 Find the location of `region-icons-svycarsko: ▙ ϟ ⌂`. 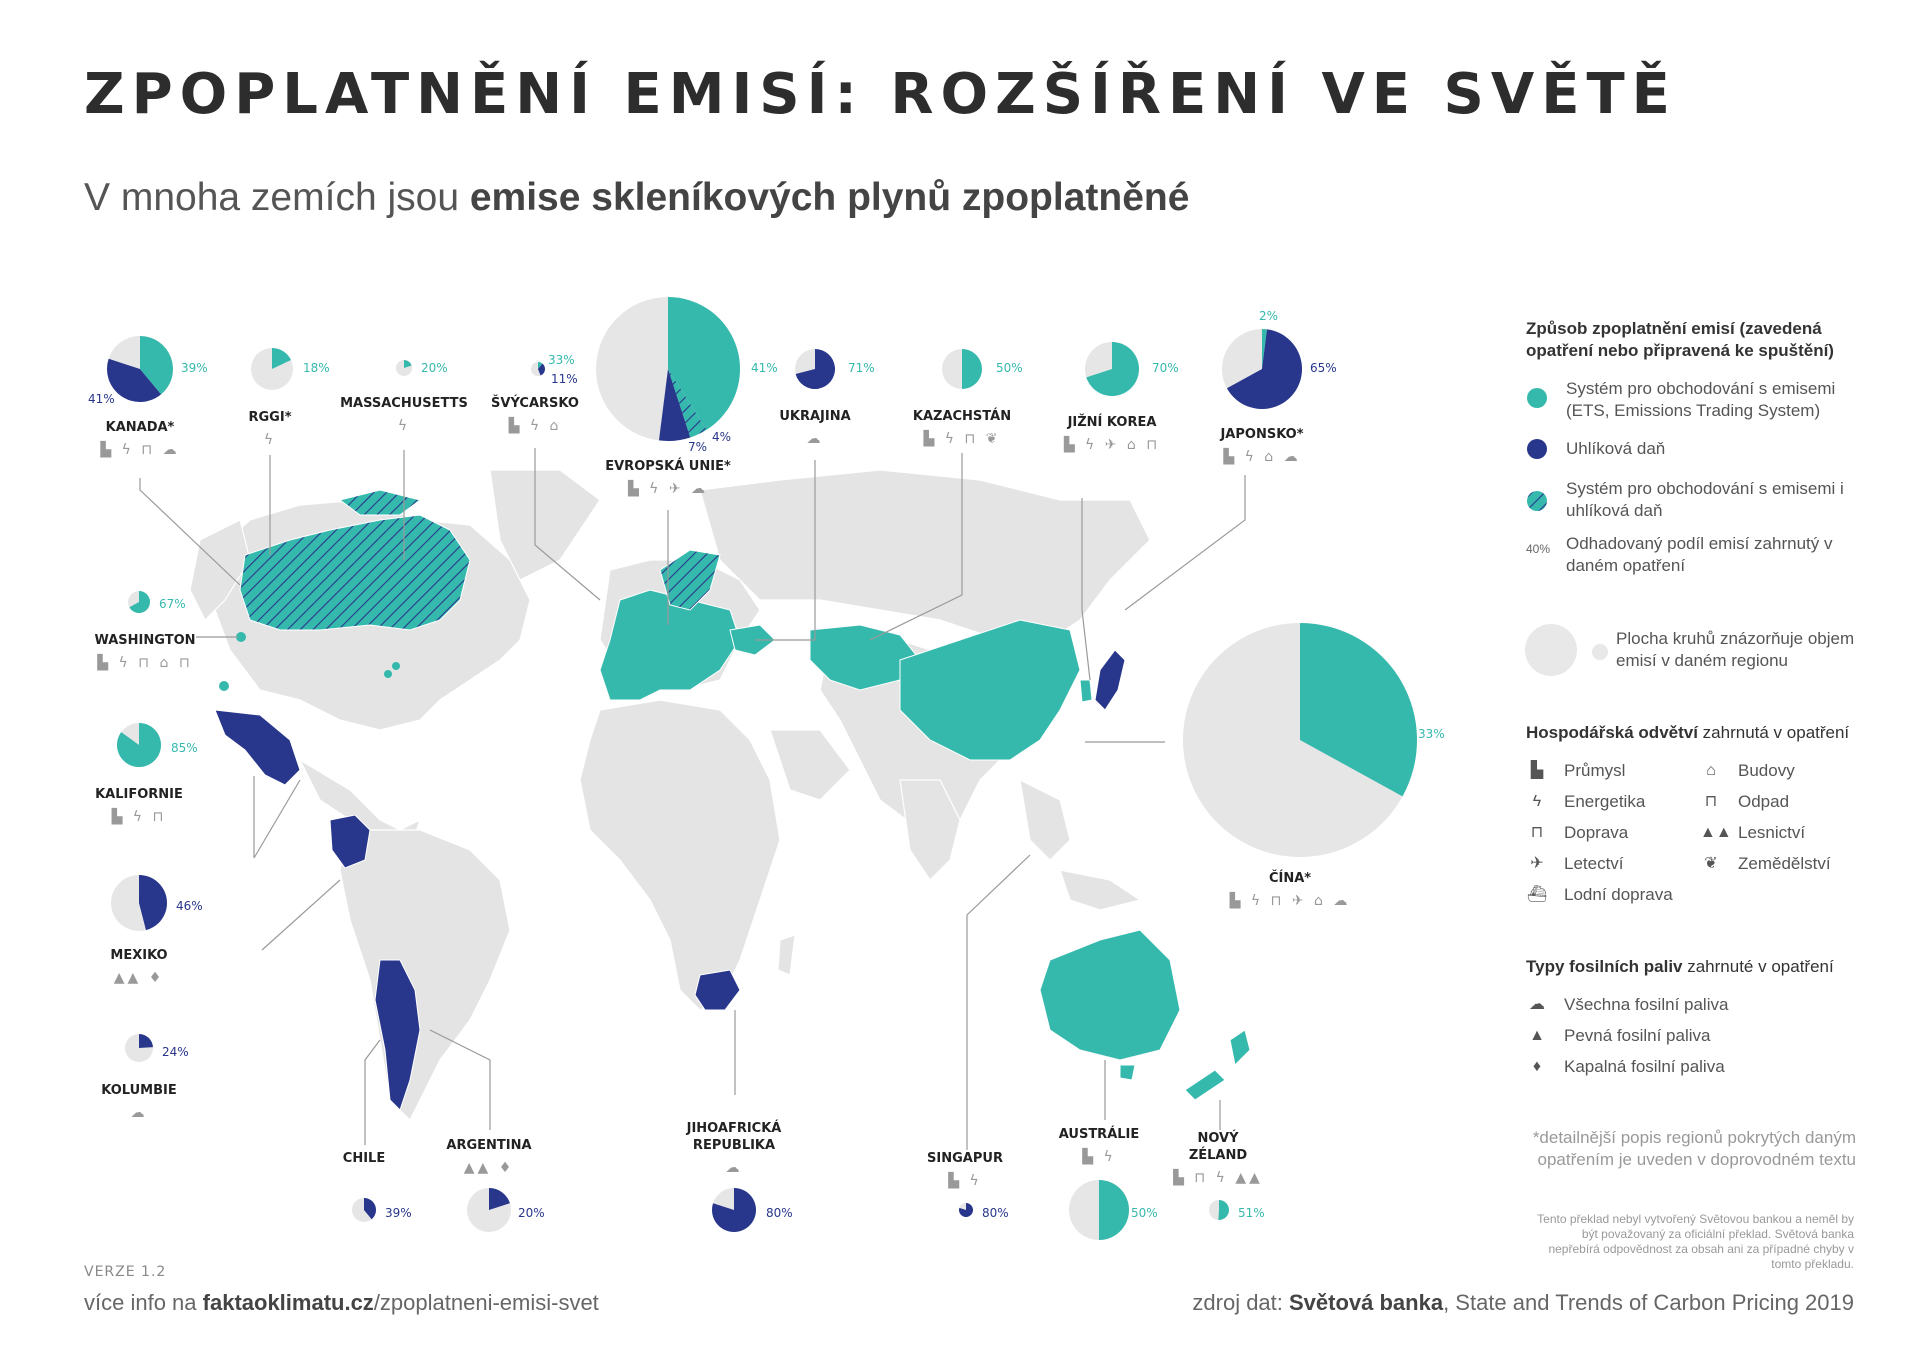

region-icons-svycarsko: ▙ ϟ ⌂ is located at coordinates (535, 426).